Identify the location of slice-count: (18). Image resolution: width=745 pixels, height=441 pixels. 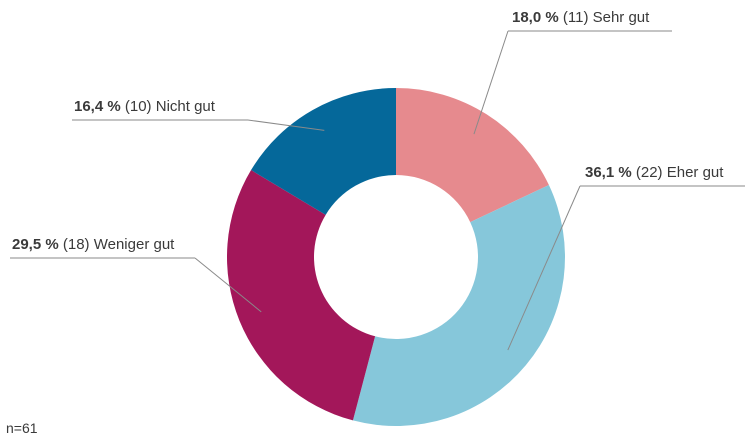
(76, 244).